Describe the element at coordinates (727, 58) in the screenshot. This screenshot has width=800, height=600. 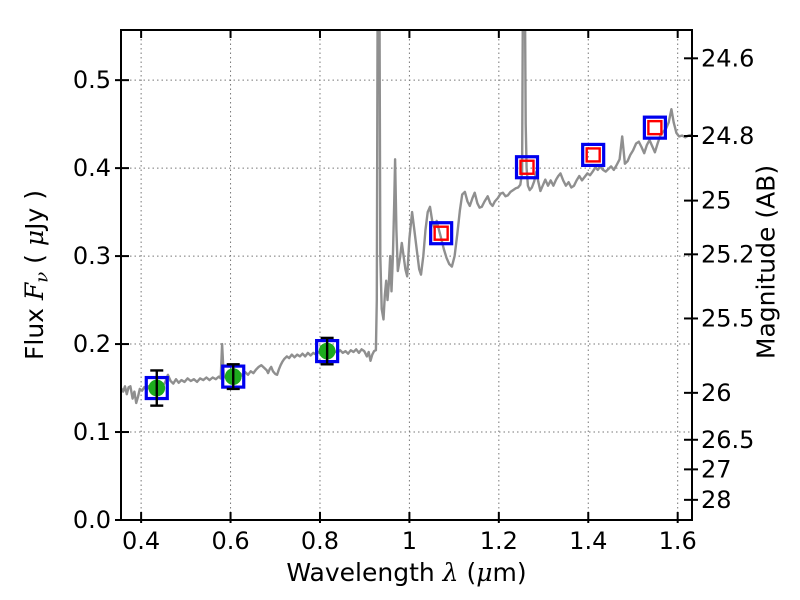
I see `y-right-tick-label: 24.6` at that location.